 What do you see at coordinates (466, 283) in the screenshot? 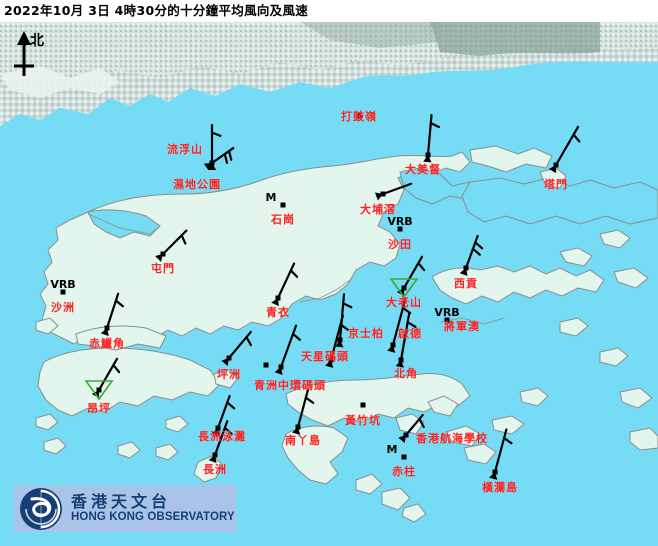
I see `station-label: 西貢` at bounding box center [466, 283].